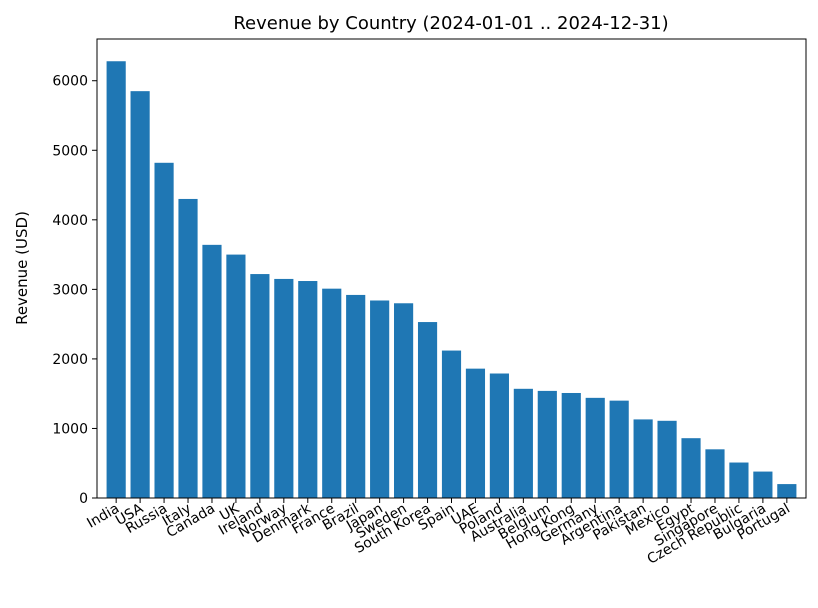  I want to click on bar-czech-republic, so click(739, 480).